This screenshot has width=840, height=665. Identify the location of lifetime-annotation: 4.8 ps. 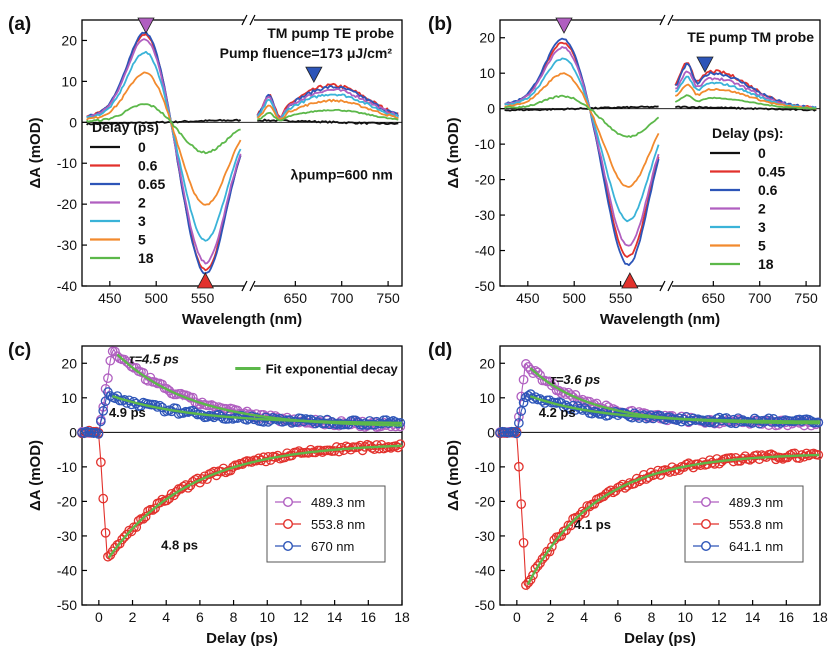
(179, 545).